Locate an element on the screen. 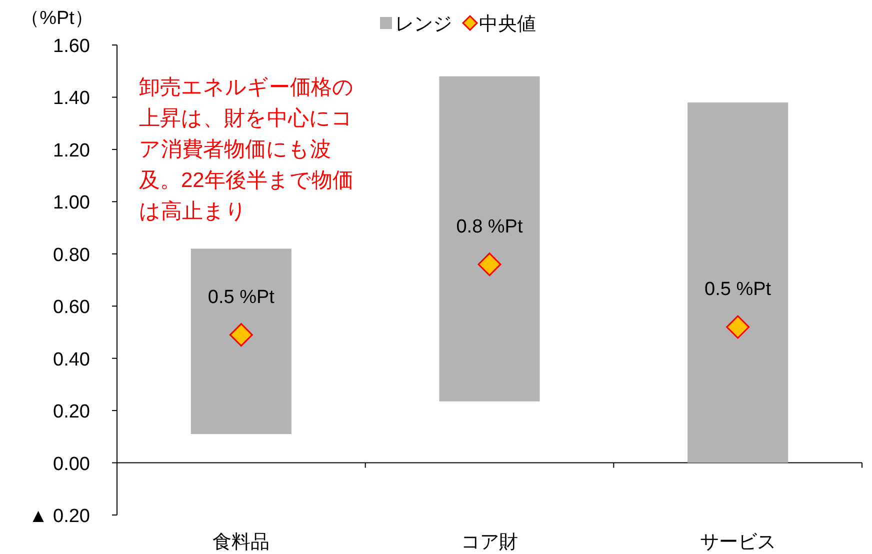 This screenshot has width=872, height=554. annotation: 卸売エネルギー価格の上昇は、財を中心にコア消費者物価にも波及。22年後半まで物価は高止まり is located at coordinates (247, 150).